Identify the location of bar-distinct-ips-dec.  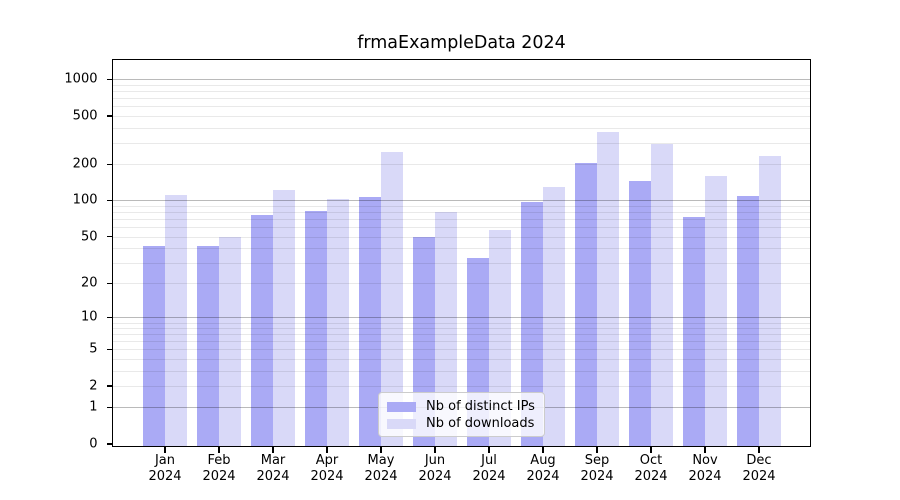
(748, 320).